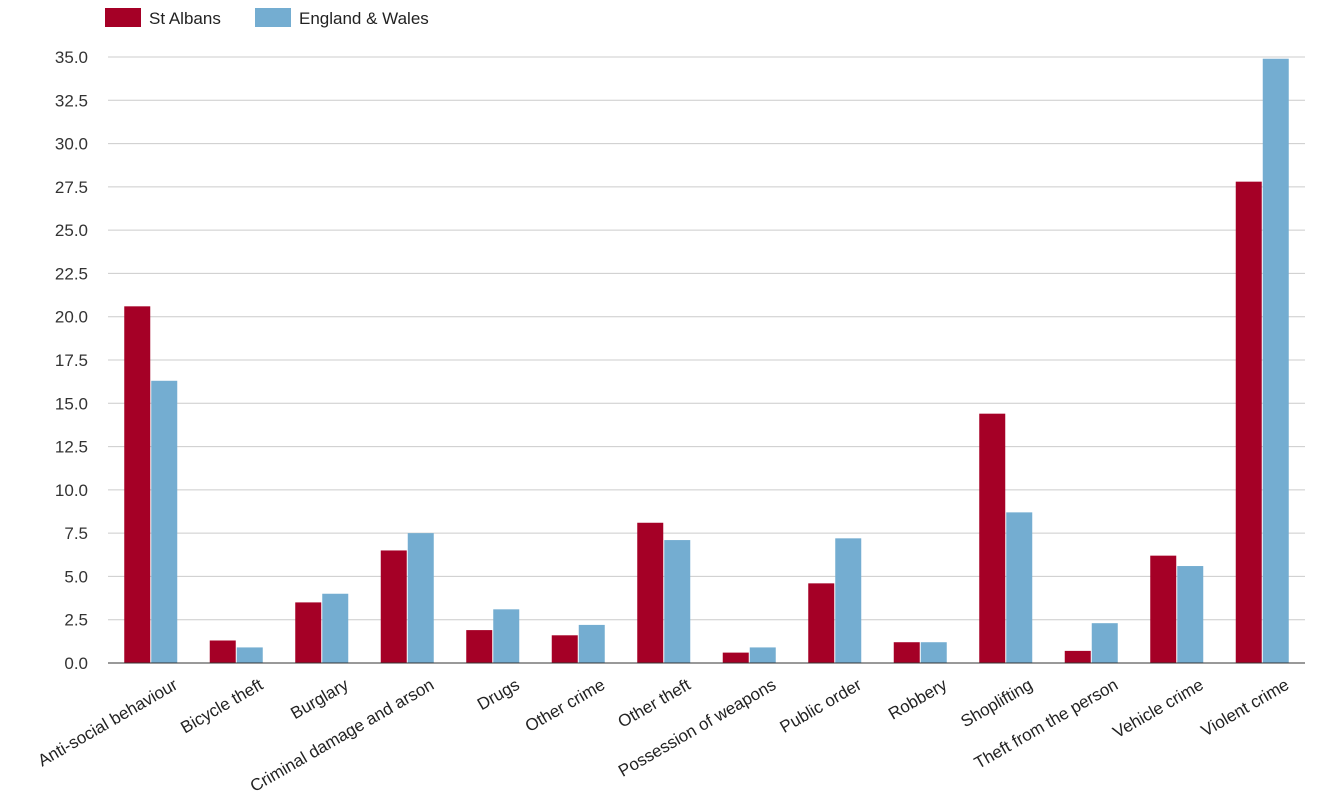 The image size is (1320, 800). I want to click on x-category-label: Other theft, so click(654, 703).